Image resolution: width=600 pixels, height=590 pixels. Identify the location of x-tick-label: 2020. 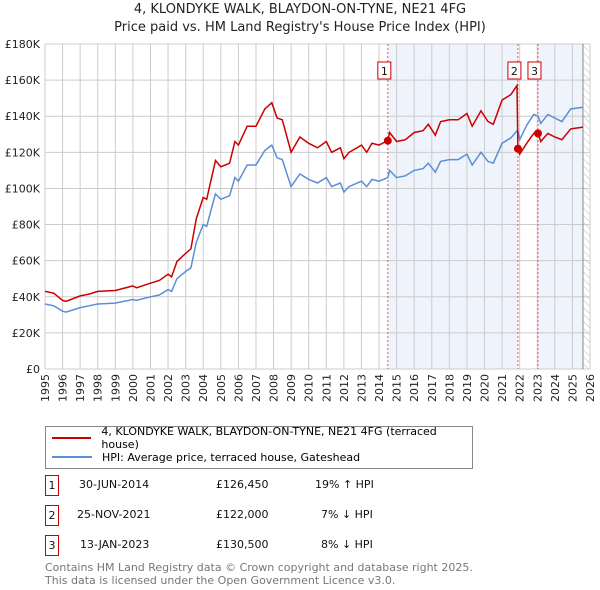
(485, 388).